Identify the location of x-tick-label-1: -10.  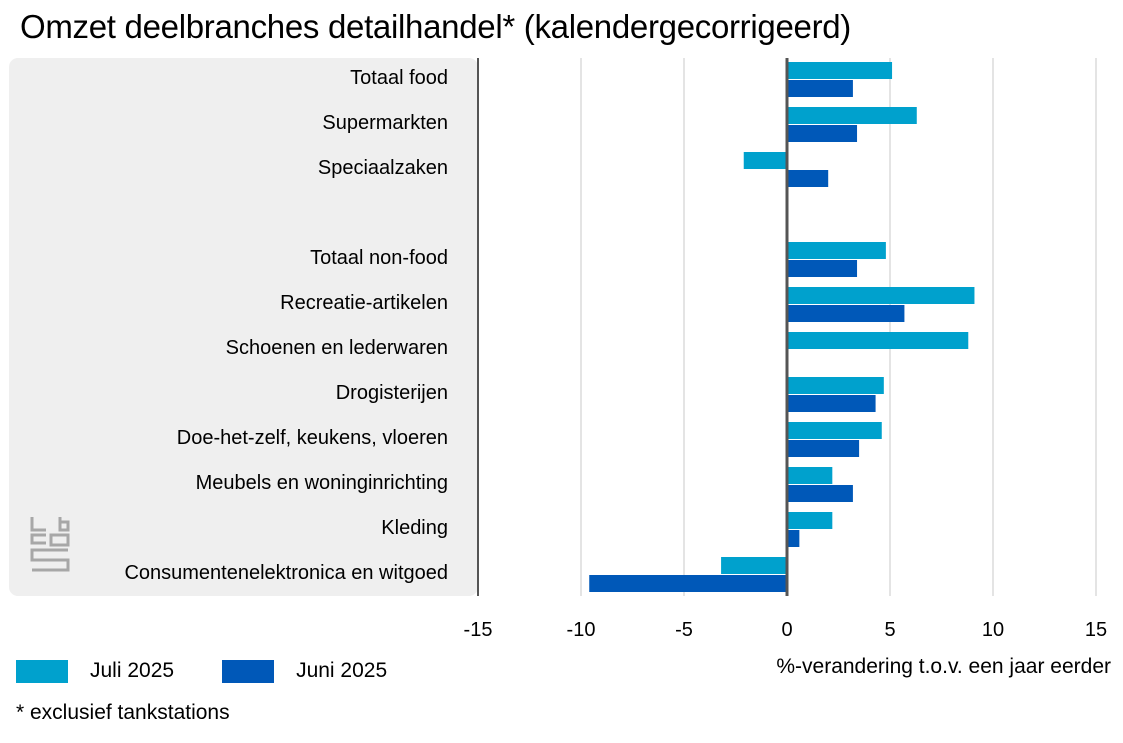
(581, 630).